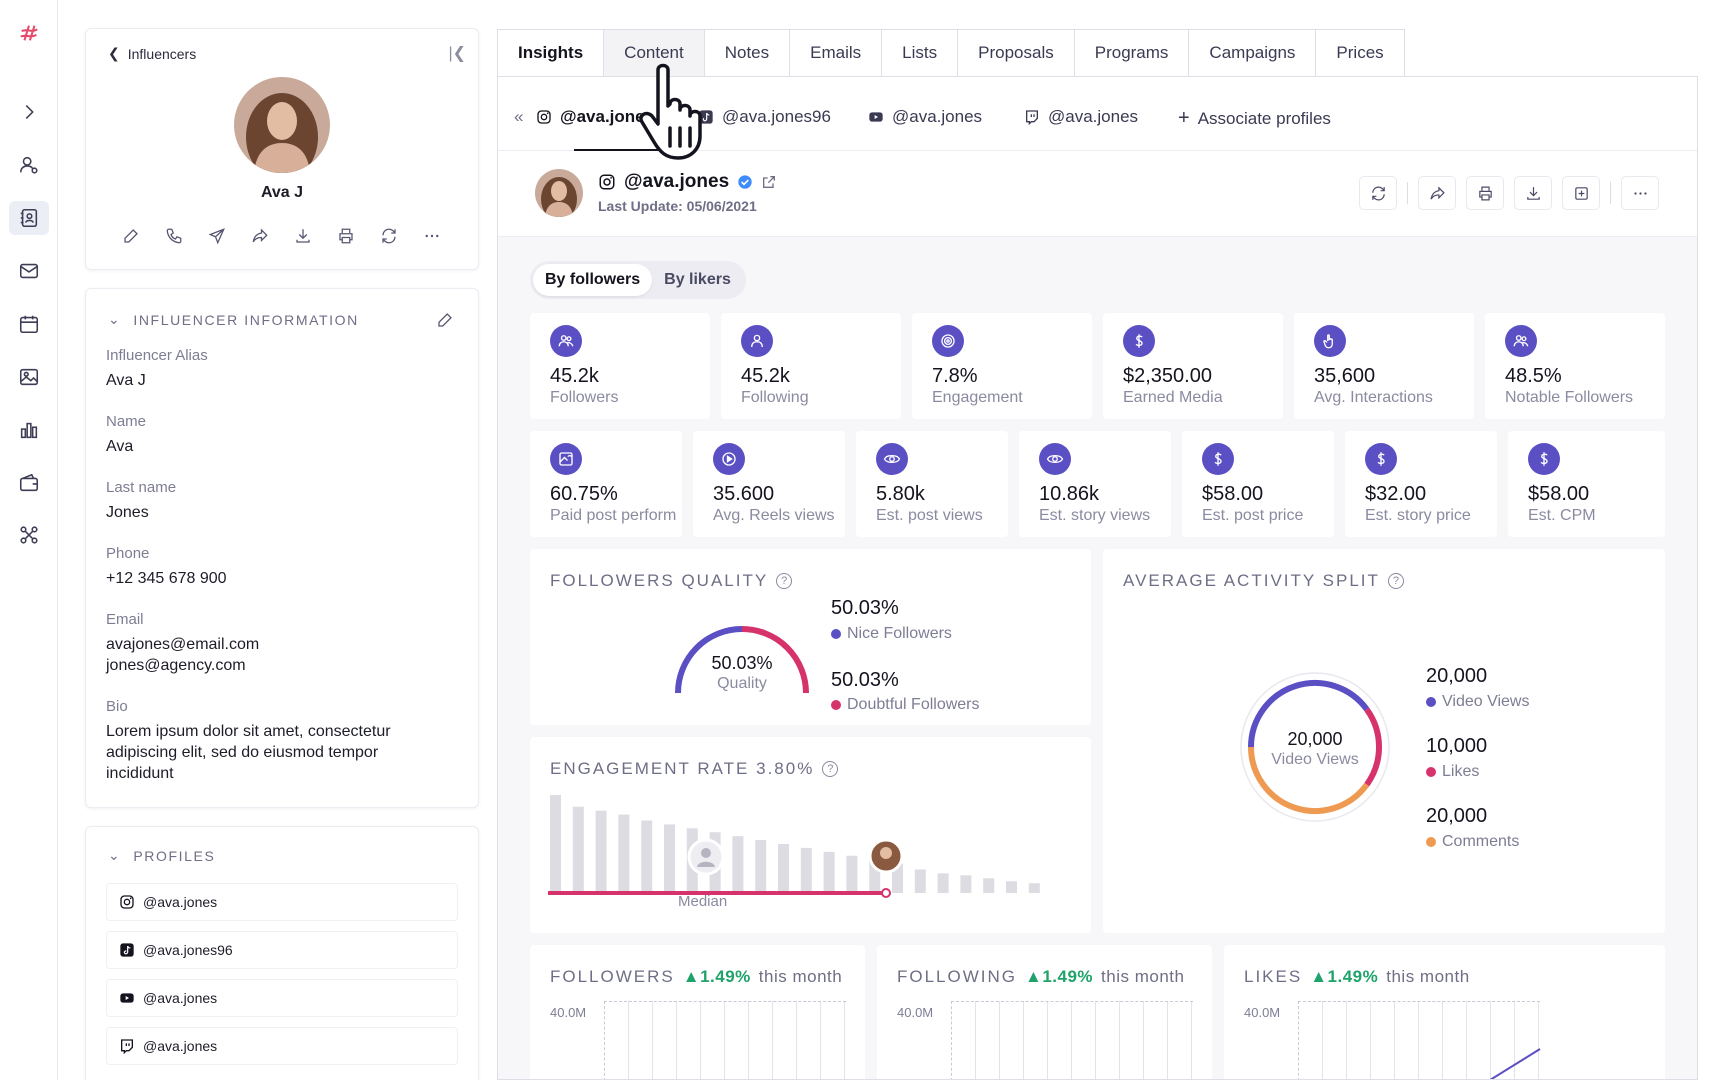 The height and width of the screenshot is (1080, 1728). What do you see at coordinates (152, 53) in the screenshot?
I see `back-link: ❮ Influencers` at bounding box center [152, 53].